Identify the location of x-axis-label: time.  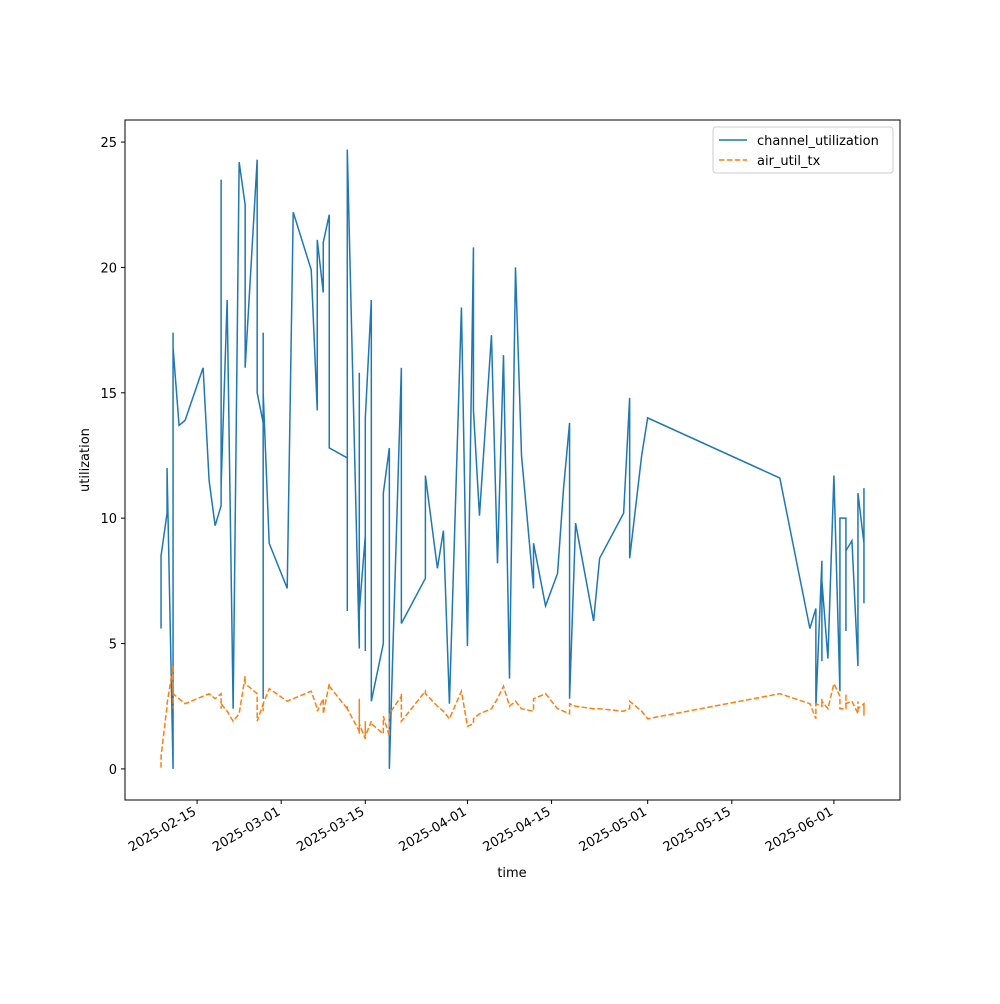
(511, 873).